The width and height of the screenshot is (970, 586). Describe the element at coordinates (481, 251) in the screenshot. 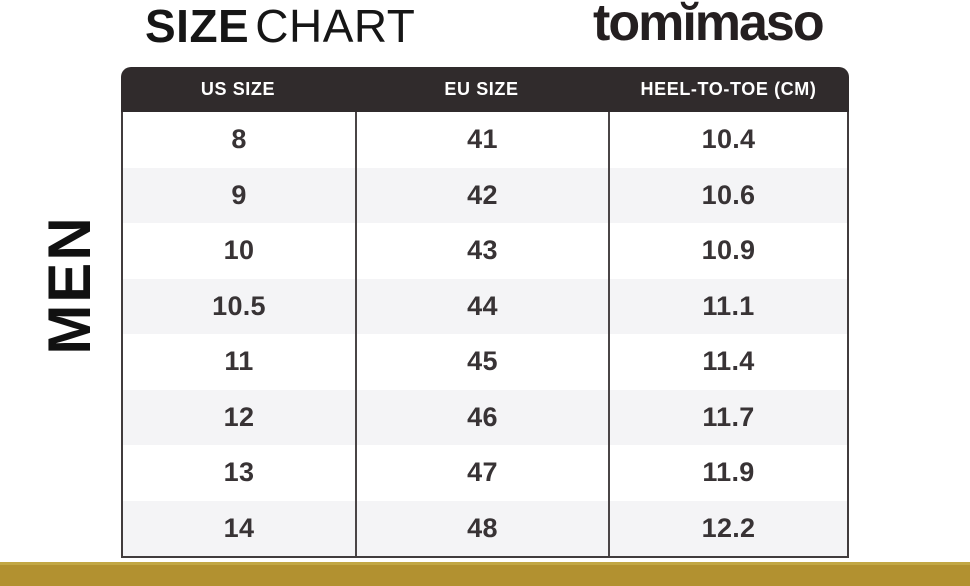

I see `eu-size-cell: 43` at that location.